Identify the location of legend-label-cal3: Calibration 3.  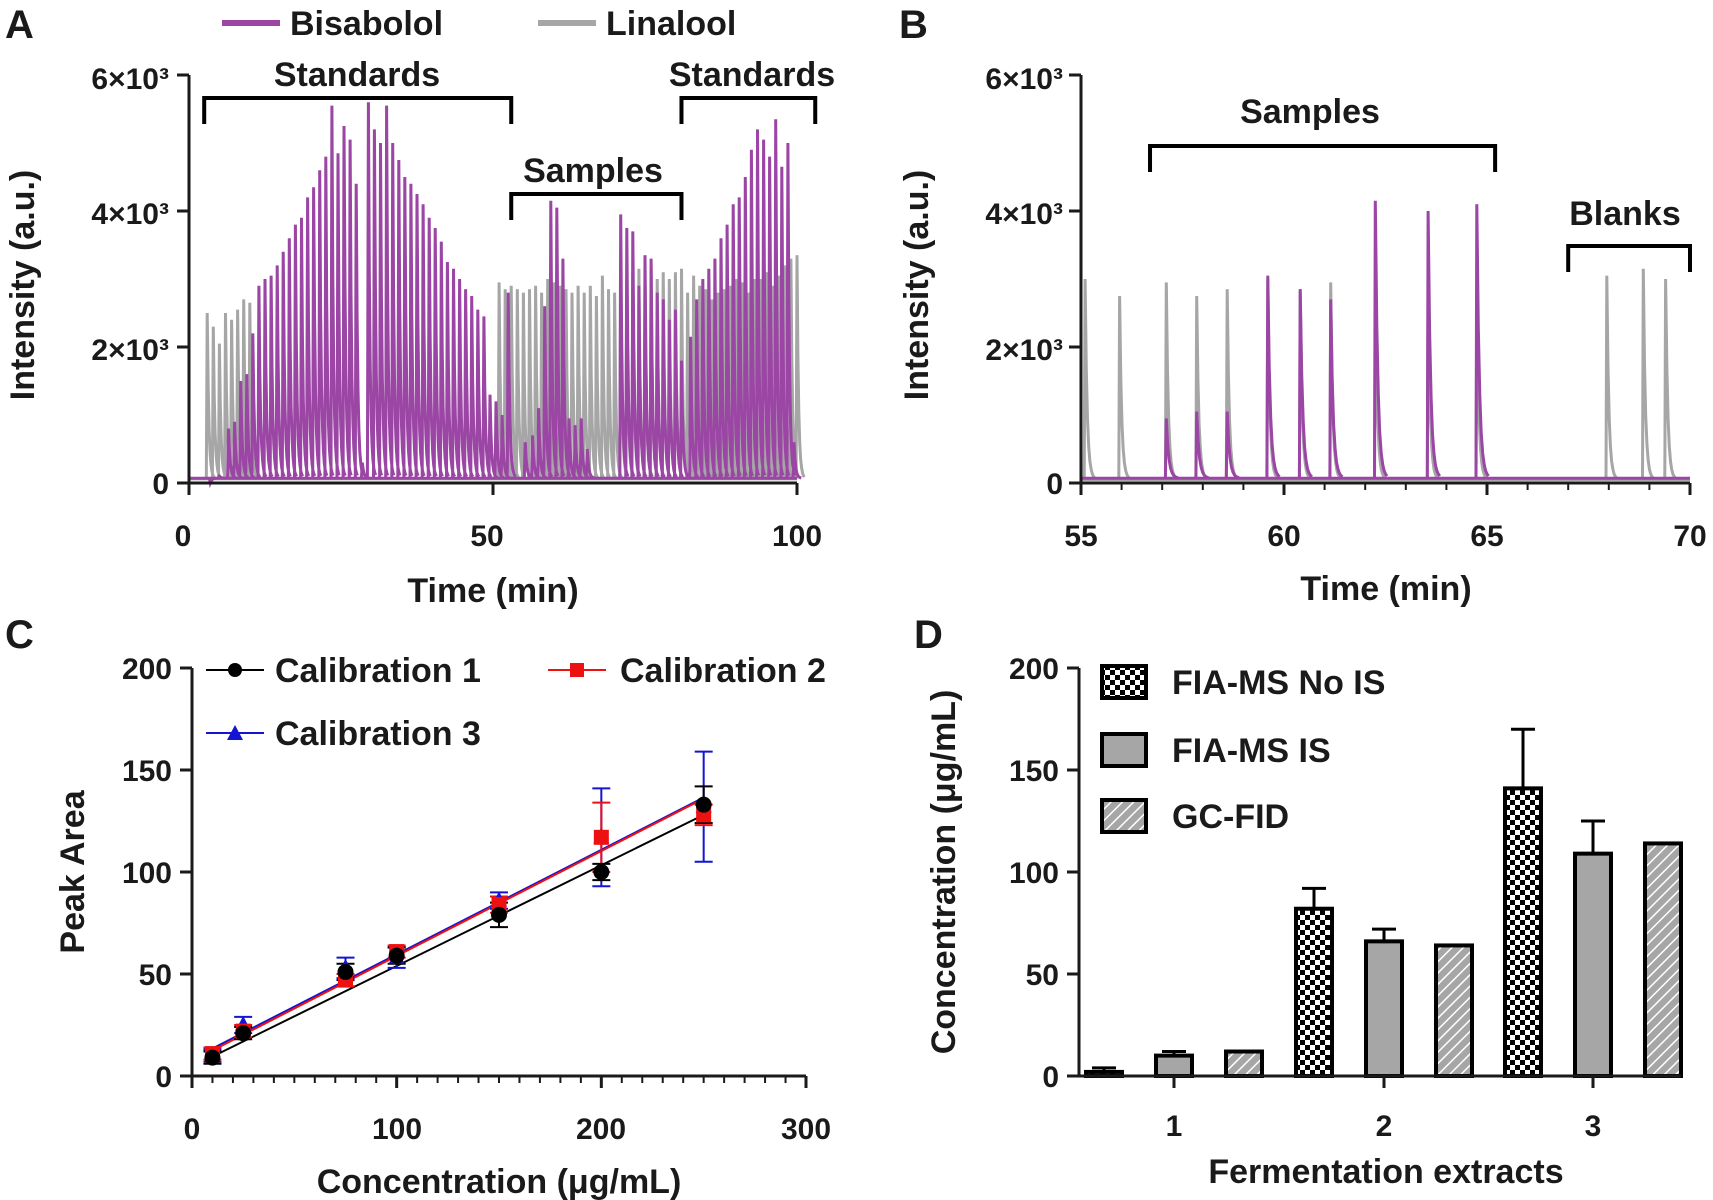
(378, 734).